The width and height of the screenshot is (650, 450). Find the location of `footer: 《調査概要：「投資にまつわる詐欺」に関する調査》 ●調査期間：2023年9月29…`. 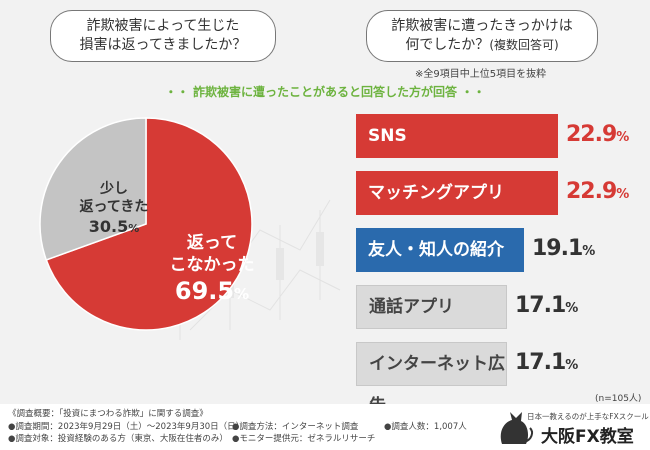

footer: 《調査概要：「投資にまつわる詐欺」に関する調査》 ●調査期間：2023年9月29… is located at coordinates (325, 427).